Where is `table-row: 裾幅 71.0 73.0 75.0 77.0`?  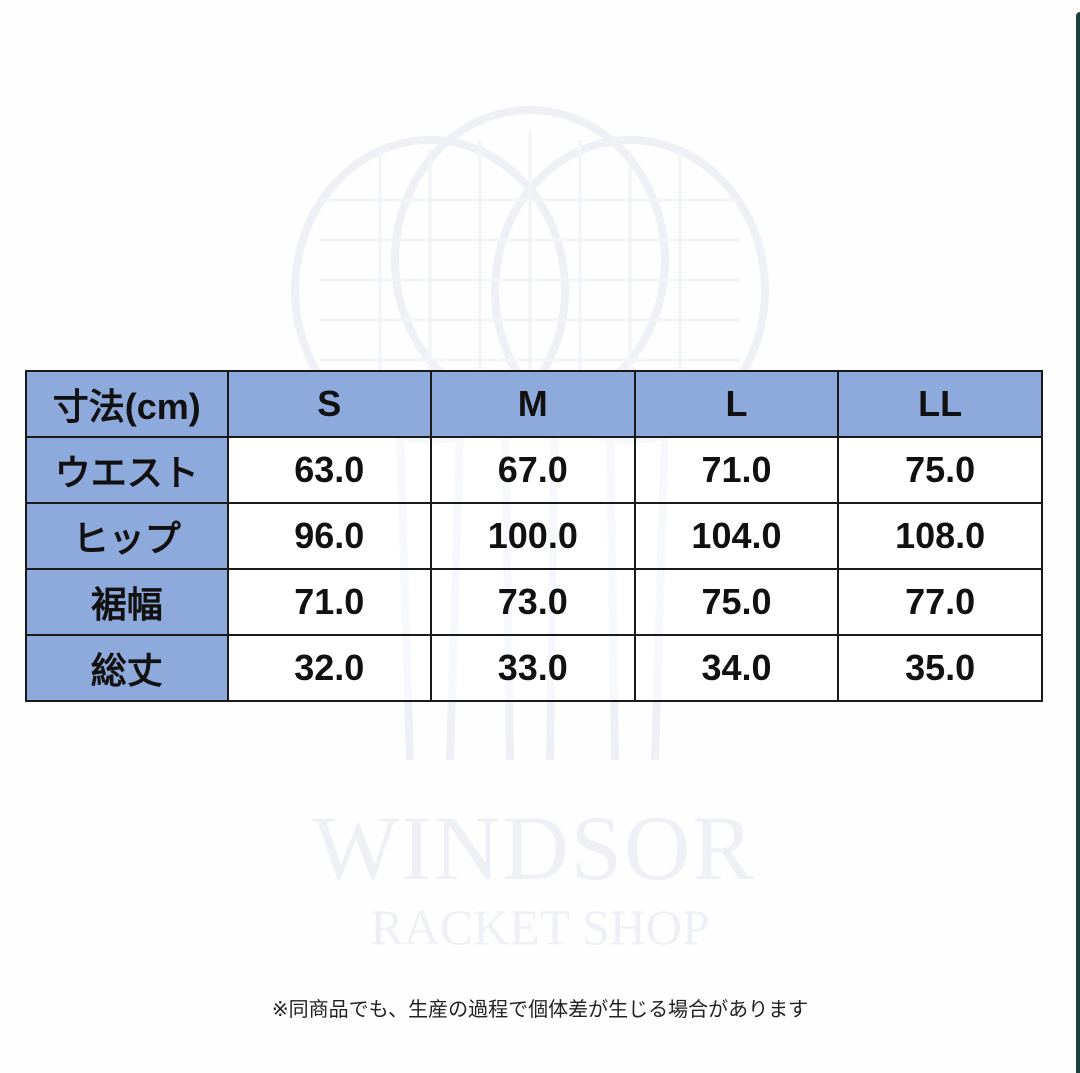
table-row: 裾幅 71.0 73.0 75.0 77.0 is located at coordinates (534, 602).